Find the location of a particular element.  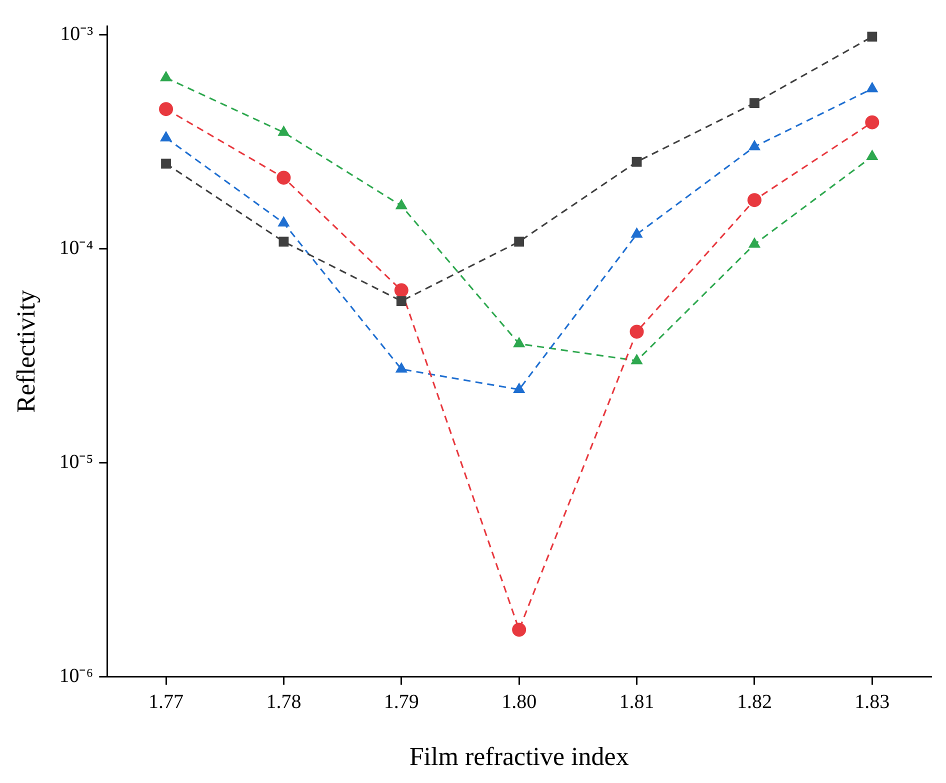

x-tick-label: 1.81 is located at coordinates (636, 702).